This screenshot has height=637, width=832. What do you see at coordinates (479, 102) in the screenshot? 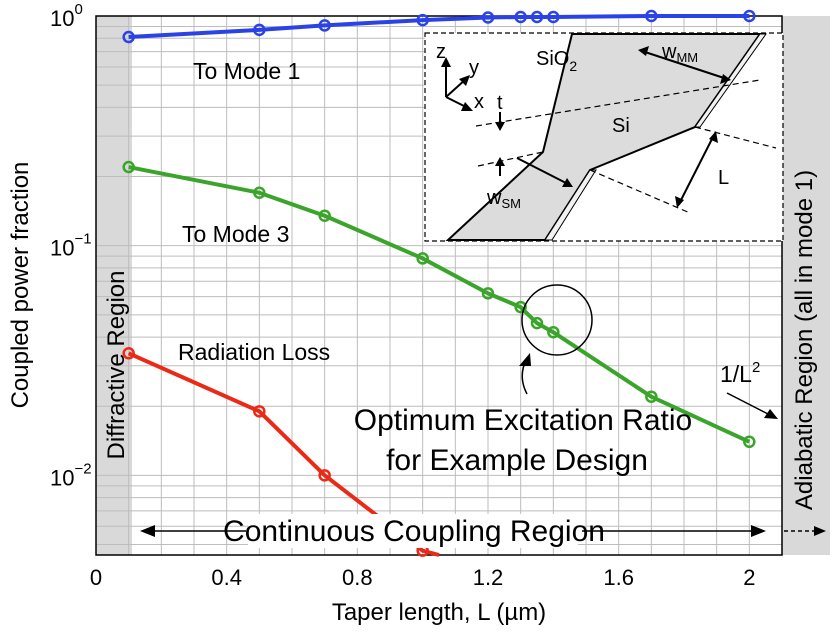
I see `inset-x-label: x` at bounding box center [479, 102].